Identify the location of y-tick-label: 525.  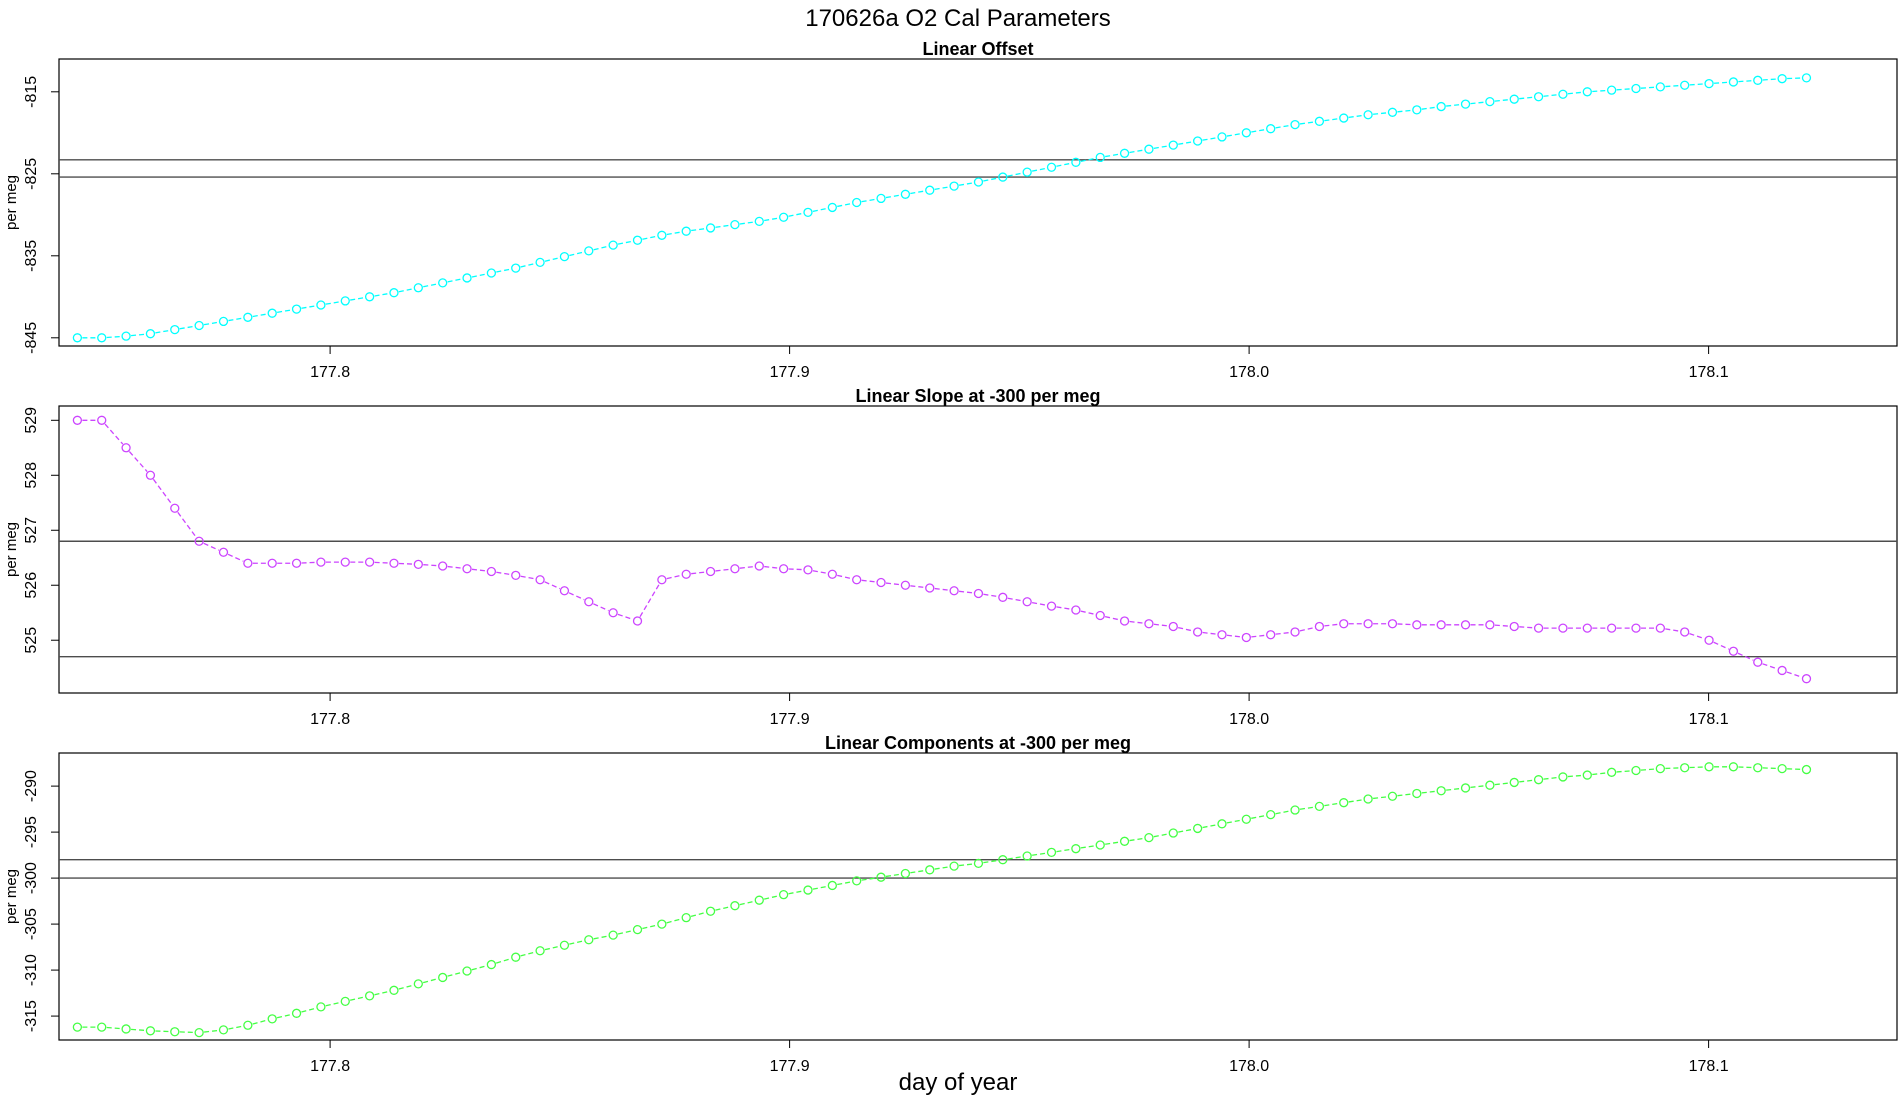
(31, 640).